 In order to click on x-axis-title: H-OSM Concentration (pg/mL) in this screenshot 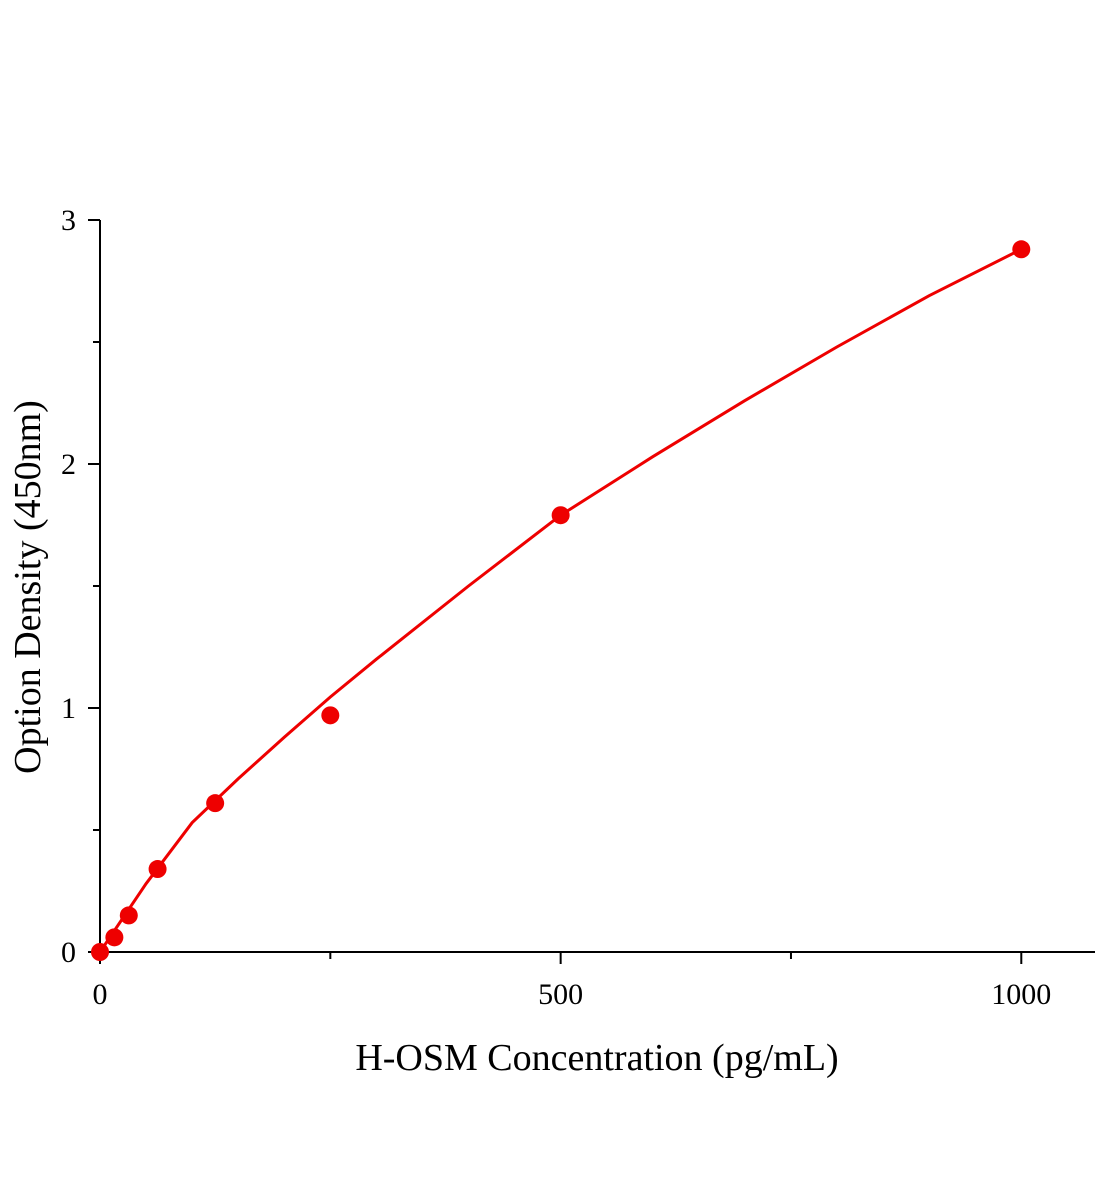, I will do `click(596, 1058)`.